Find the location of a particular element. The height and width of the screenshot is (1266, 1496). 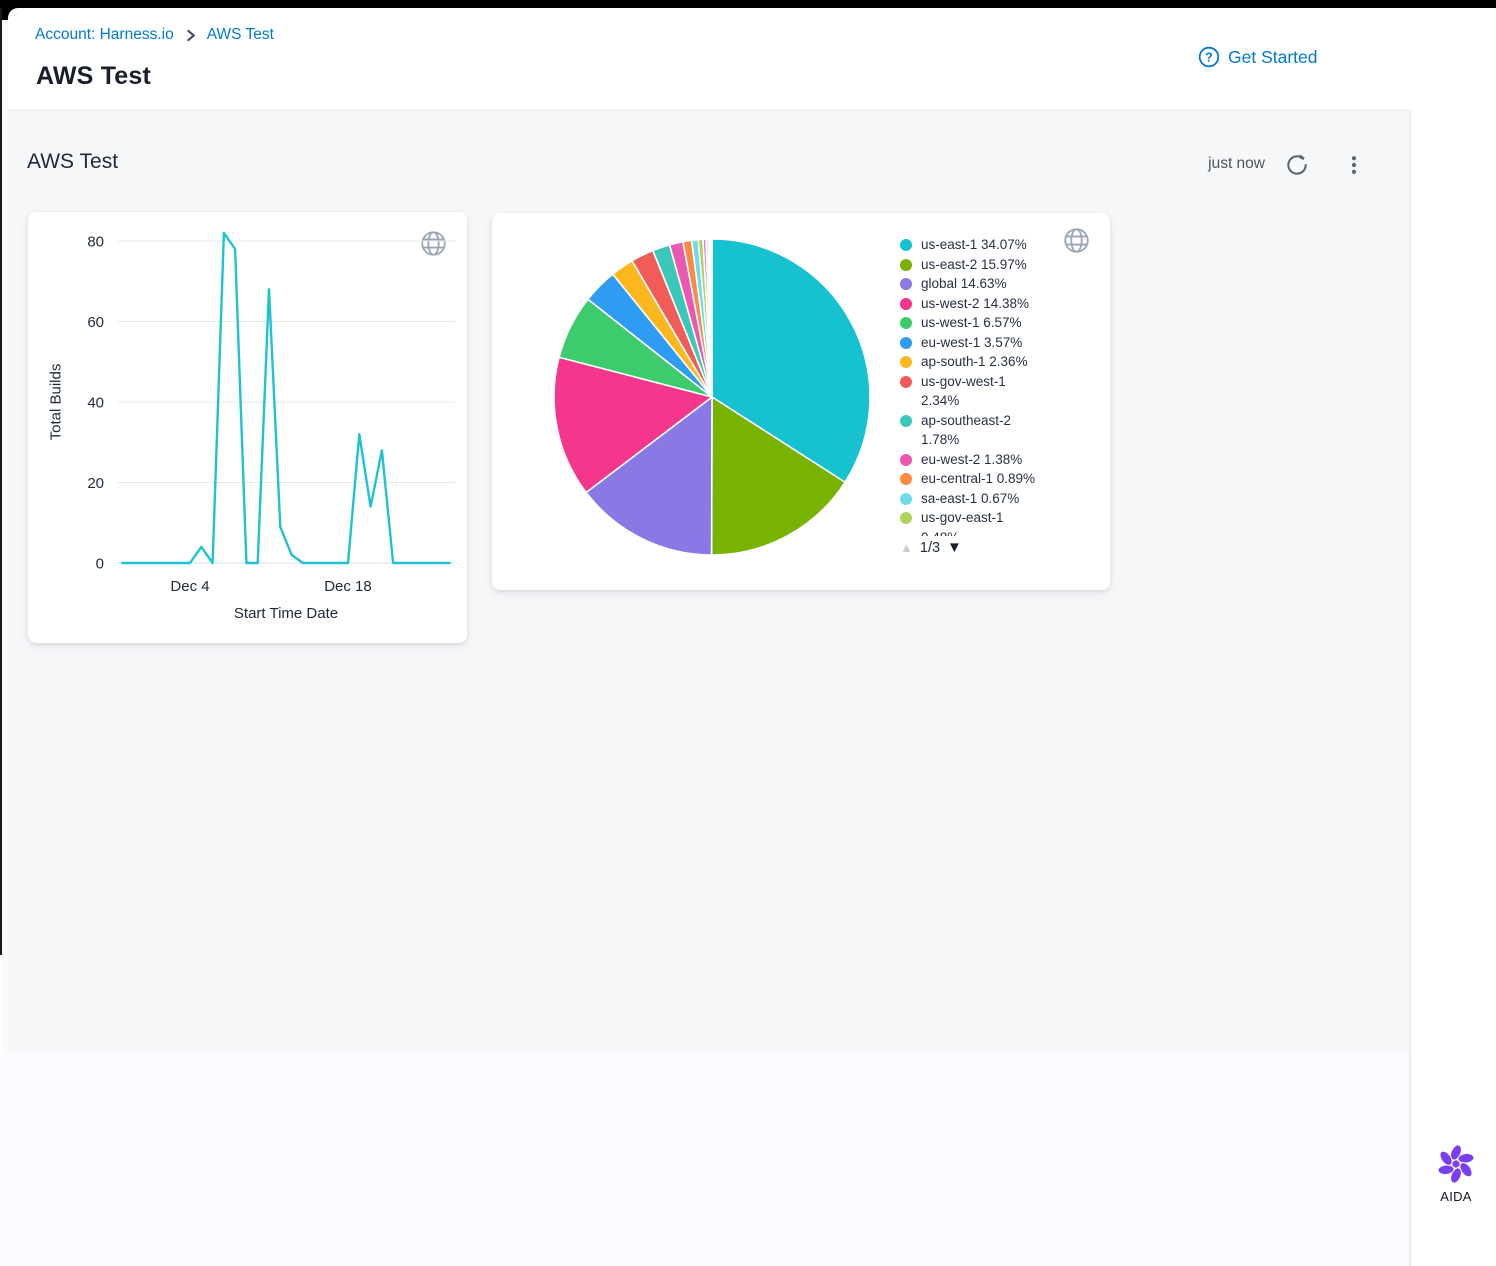

breadcrumb: Account: Harness.io AWS Test is located at coordinates (154, 35).